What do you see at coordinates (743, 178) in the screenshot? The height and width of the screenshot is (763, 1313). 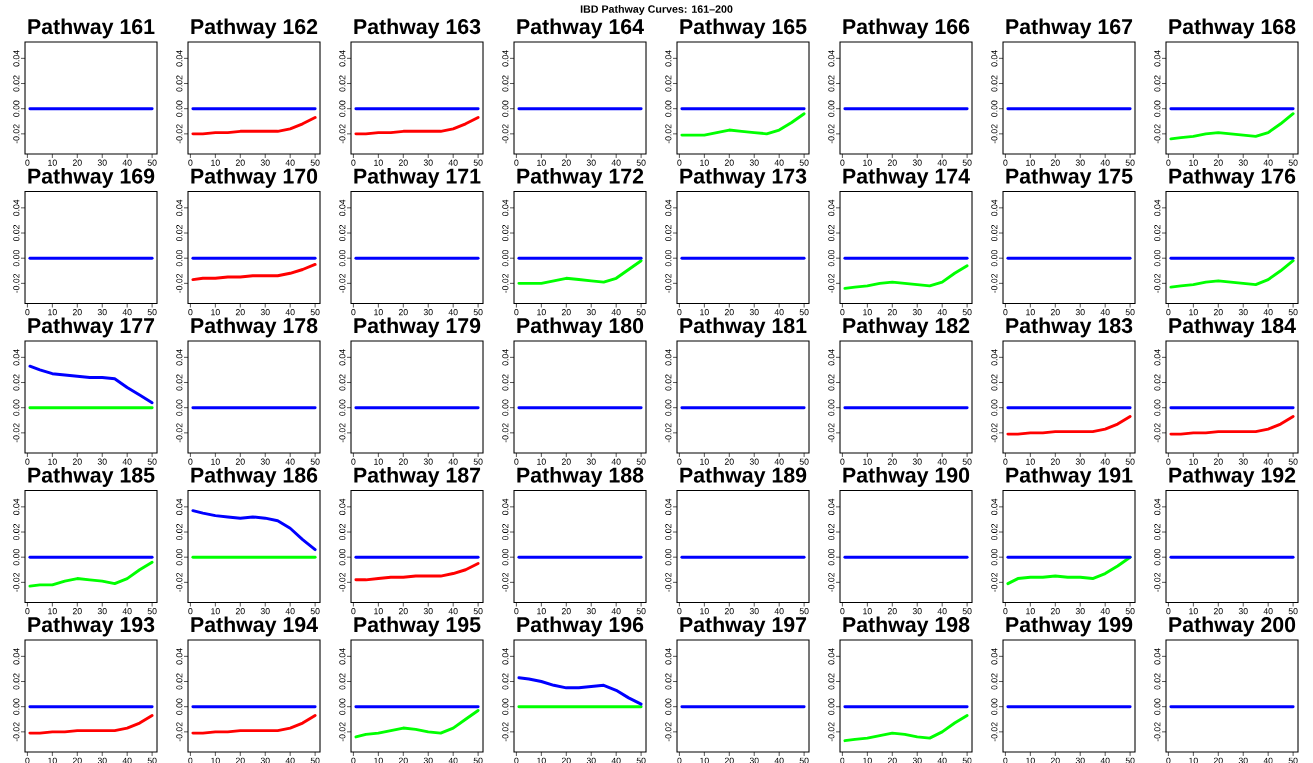 I see `chart-title: Pathway 173` at bounding box center [743, 178].